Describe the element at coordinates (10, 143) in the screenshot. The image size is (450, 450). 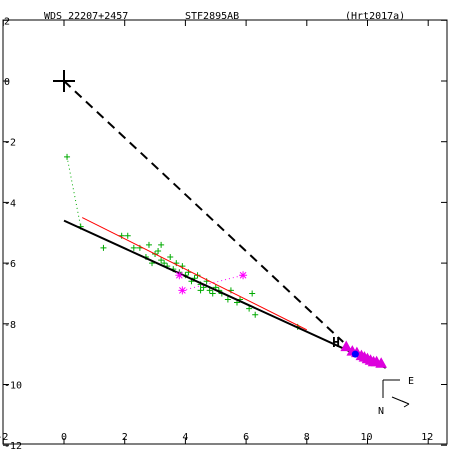
I see `y-tick-label: -2` at that location.